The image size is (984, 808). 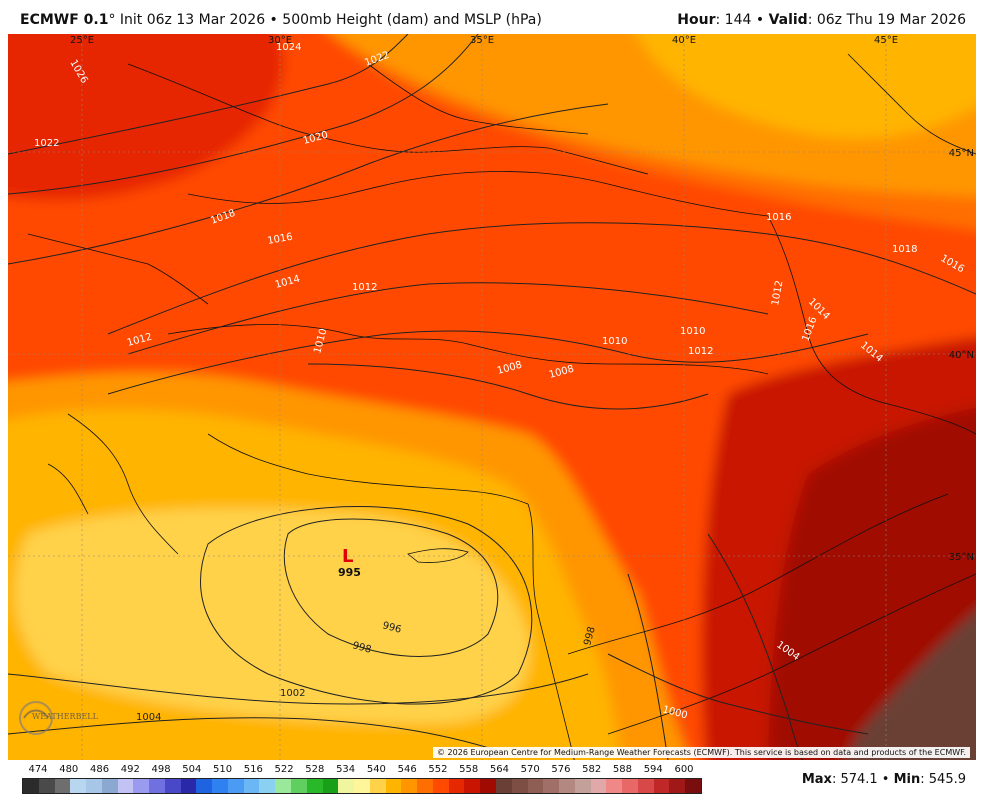 I want to click on max-value: : 574.1 •, so click(x=862, y=779).